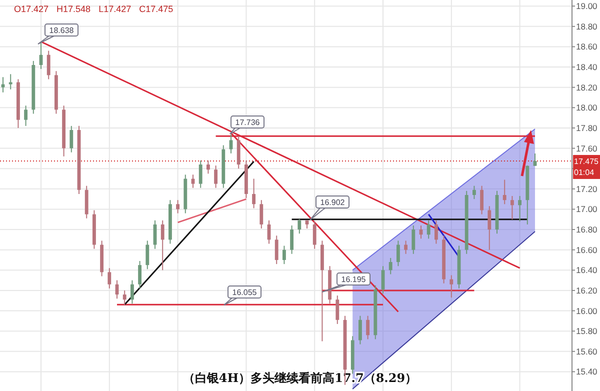 The width and height of the screenshot is (600, 391). Describe the element at coordinates (587, 331) in the screenshot. I see `y-tick-label: 15.80` at that location.